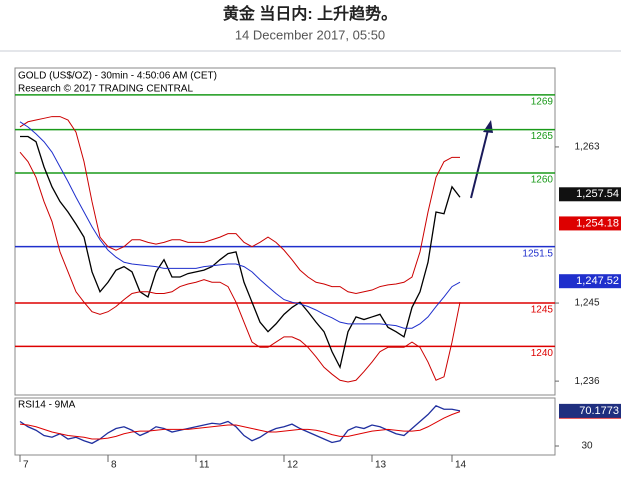 This screenshot has height=488, width=621. What do you see at coordinates (310, 34) in the screenshot?
I see `page-subtitle: 14 December 2017, 05:50` at bounding box center [310, 34].